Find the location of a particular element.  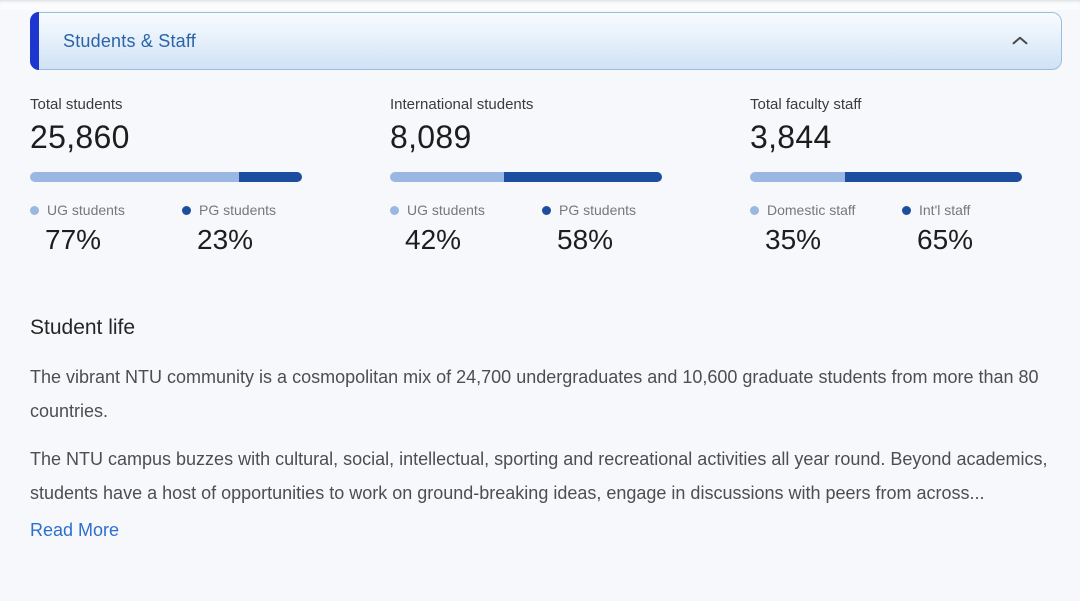

stat-legend: Domestic staff 35% Int'l staff 65% is located at coordinates (886, 229).